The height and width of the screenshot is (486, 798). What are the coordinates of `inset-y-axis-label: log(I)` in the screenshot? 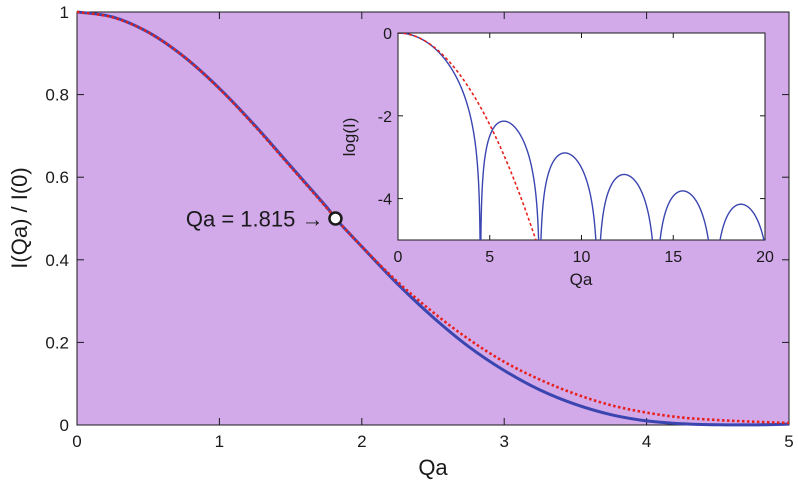 It's located at (349, 137).